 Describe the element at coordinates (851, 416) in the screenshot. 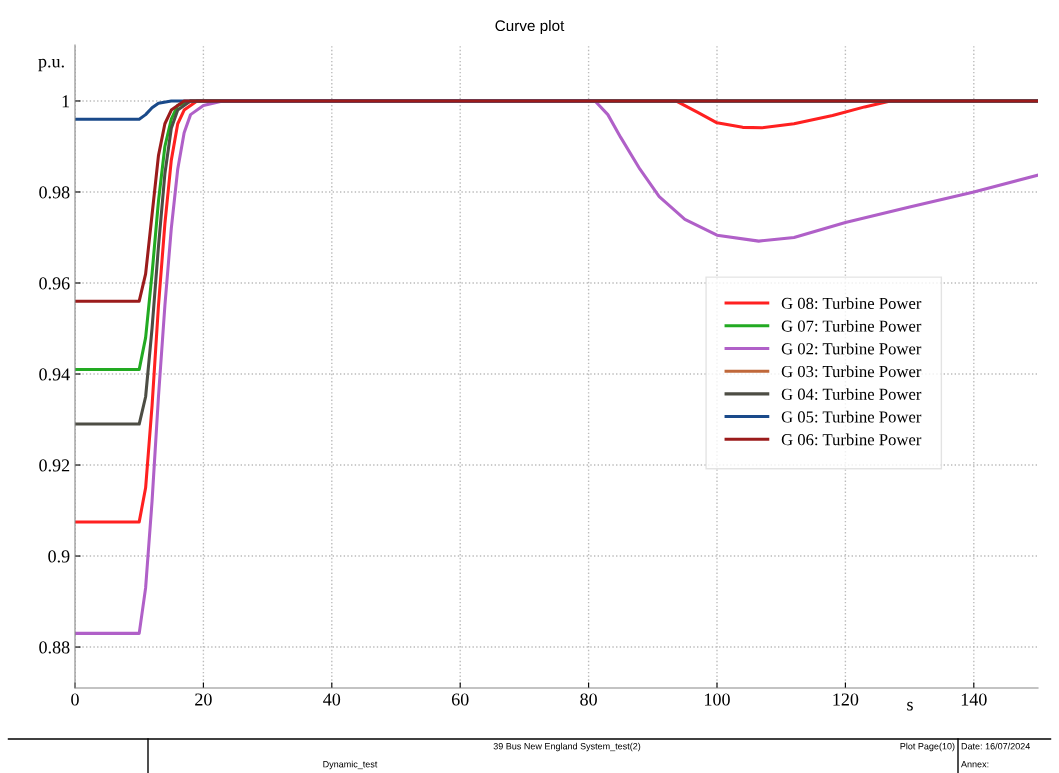

I see `legend-label: G 05: Turbine Power` at that location.